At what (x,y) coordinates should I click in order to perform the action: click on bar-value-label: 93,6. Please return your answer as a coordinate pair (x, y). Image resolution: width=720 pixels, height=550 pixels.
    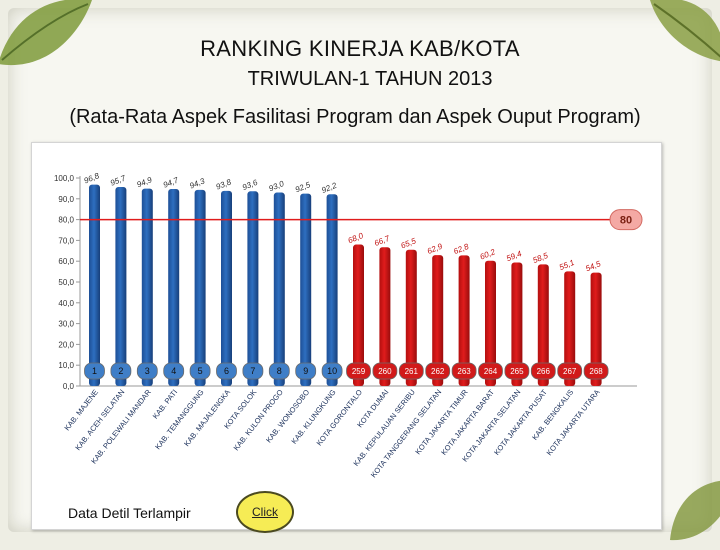
    Looking at the image, I should click on (250, 185).